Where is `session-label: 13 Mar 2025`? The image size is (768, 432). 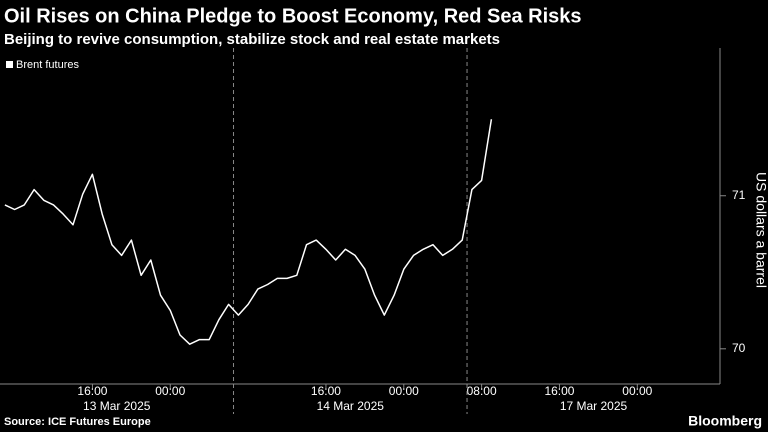
session-label: 13 Mar 2025 is located at coordinates (117, 406).